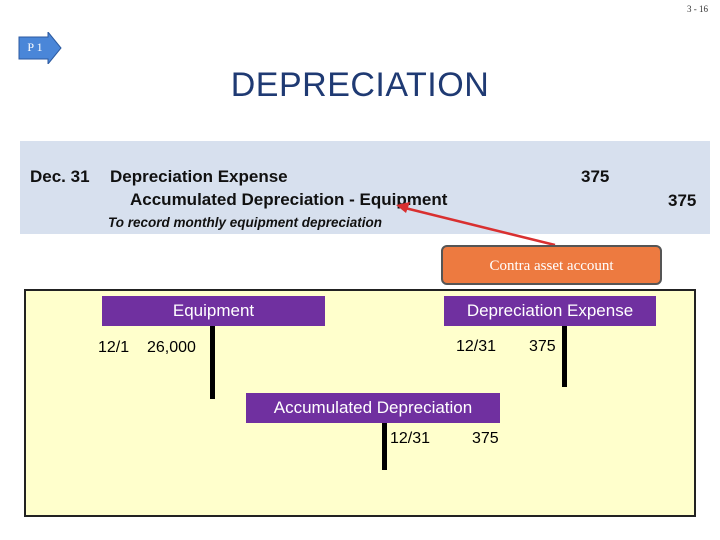 The width and height of the screenshot is (720, 540). What do you see at coordinates (410, 438) in the screenshot?
I see `accumulated-depreciation-credit-date: 12/31` at bounding box center [410, 438].